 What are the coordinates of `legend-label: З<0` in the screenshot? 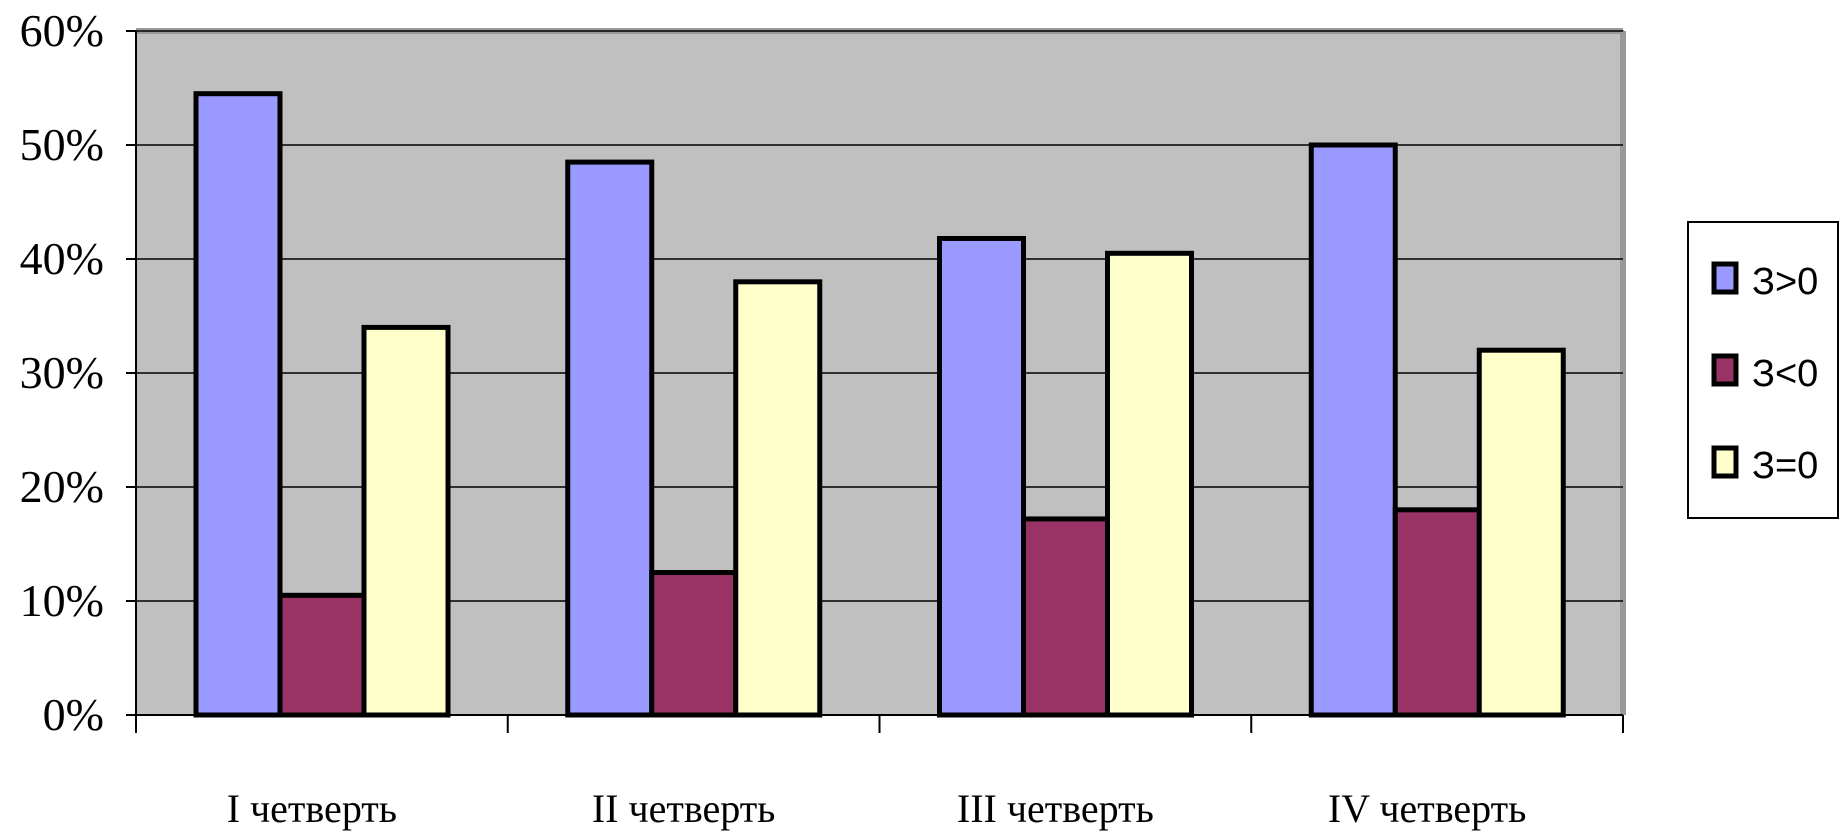 It's located at (1785, 374).